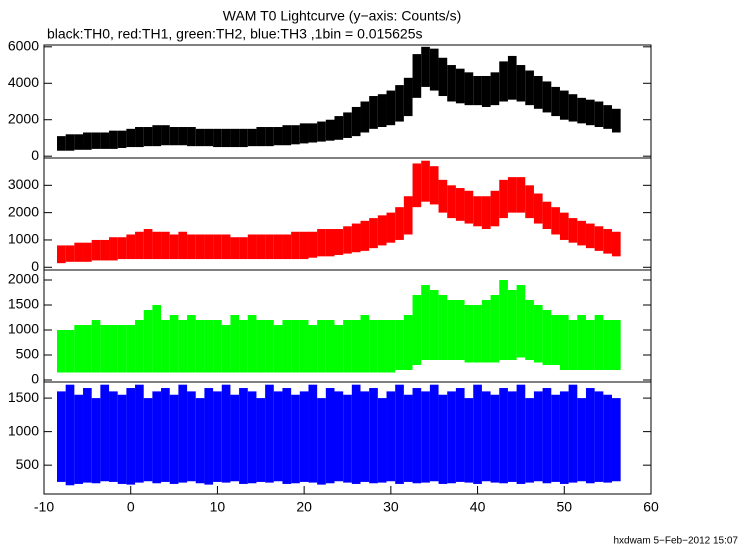 Image resolution: width=745 pixels, height=549 pixels. What do you see at coordinates (675, 541) in the screenshot?
I see `footer: hxdwam 5−Feb−2012 15:07` at bounding box center [675, 541].